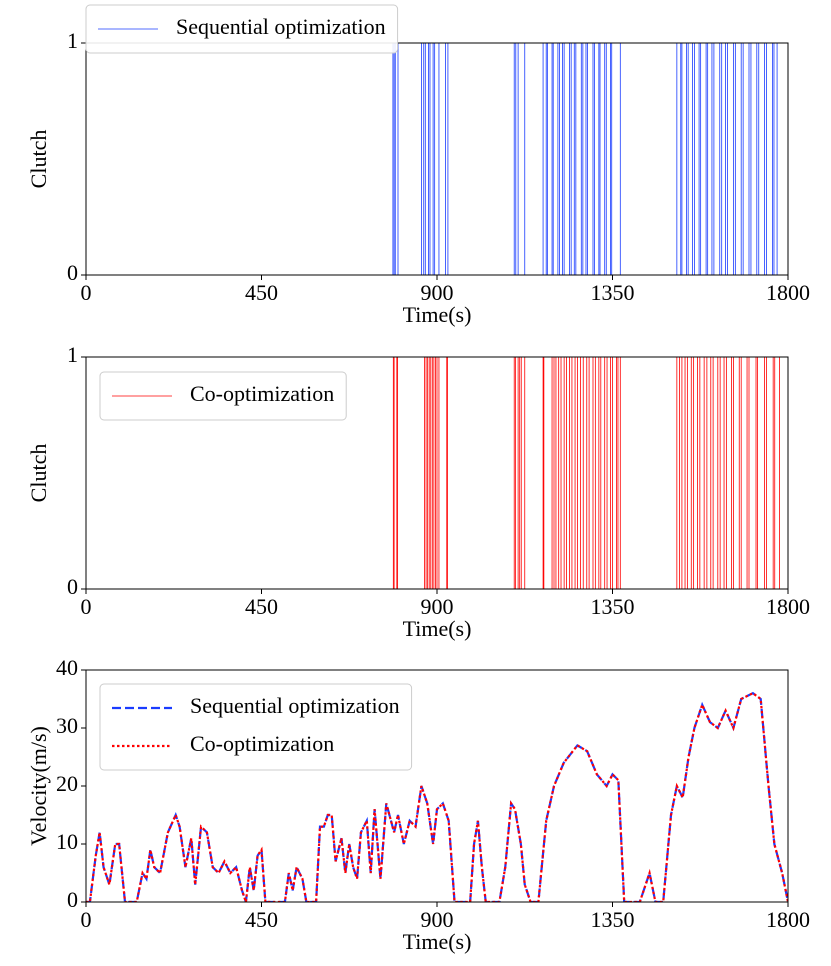  I want to click on y-tick-label: 30, so click(67, 725).